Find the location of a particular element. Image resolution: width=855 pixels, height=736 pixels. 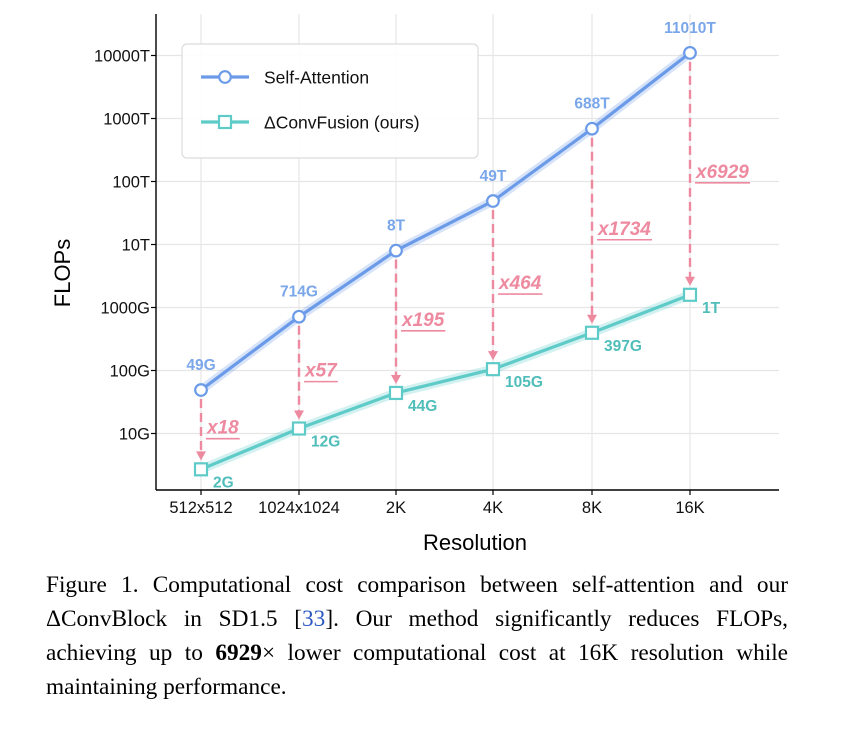

convfusion-data-label: 105G is located at coordinates (524, 382).